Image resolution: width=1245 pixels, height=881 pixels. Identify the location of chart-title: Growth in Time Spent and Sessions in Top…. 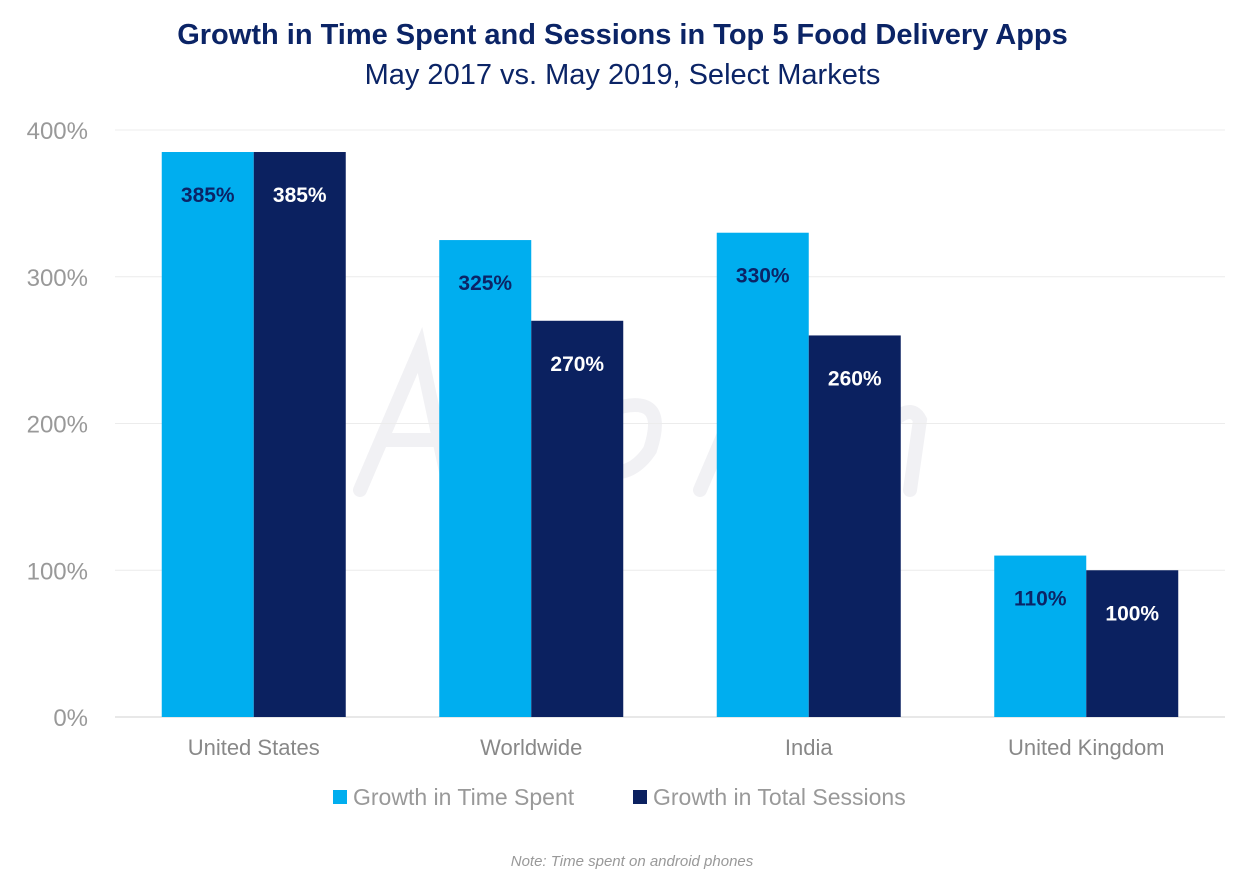
(622, 35).